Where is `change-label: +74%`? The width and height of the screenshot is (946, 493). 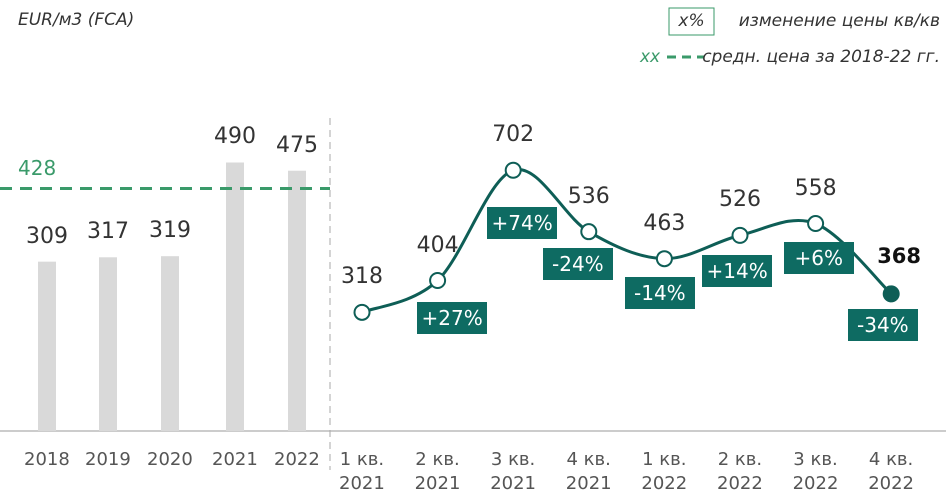 change-label: +74% is located at coordinates (522, 223).